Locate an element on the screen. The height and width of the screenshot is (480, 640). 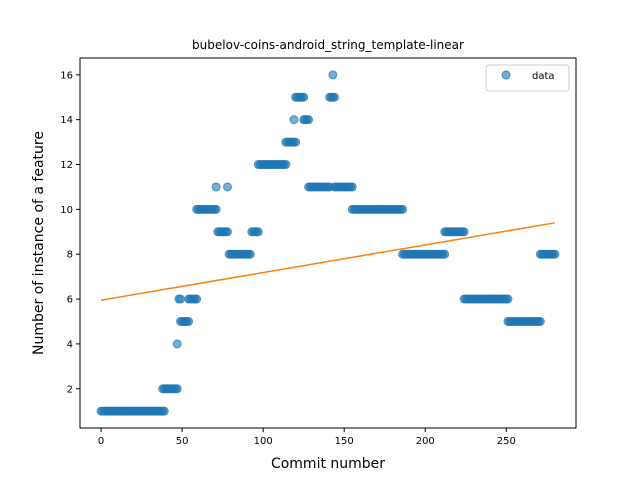
fit-line is located at coordinates (328, 261).